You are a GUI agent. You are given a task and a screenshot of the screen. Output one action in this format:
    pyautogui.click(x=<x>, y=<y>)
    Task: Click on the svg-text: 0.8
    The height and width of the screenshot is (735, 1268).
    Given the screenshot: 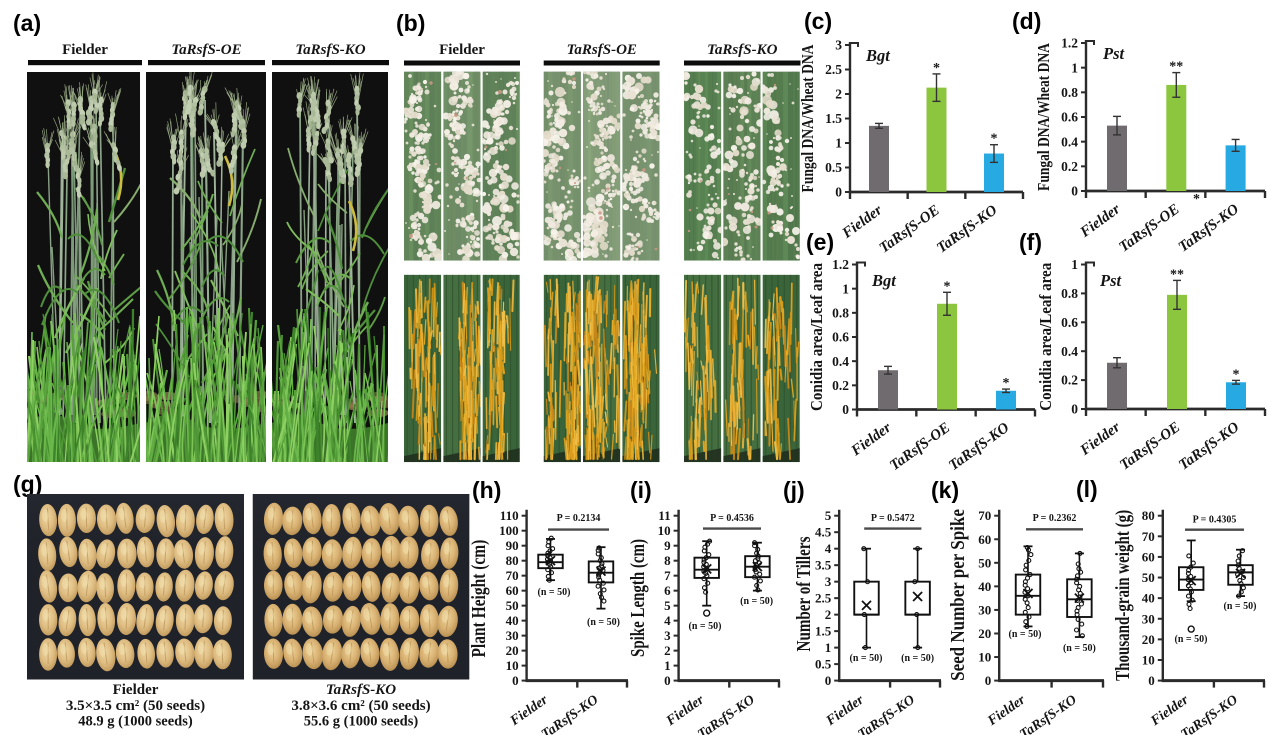 What is the action you would take?
    pyautogui.click(x=840, y=312)
    